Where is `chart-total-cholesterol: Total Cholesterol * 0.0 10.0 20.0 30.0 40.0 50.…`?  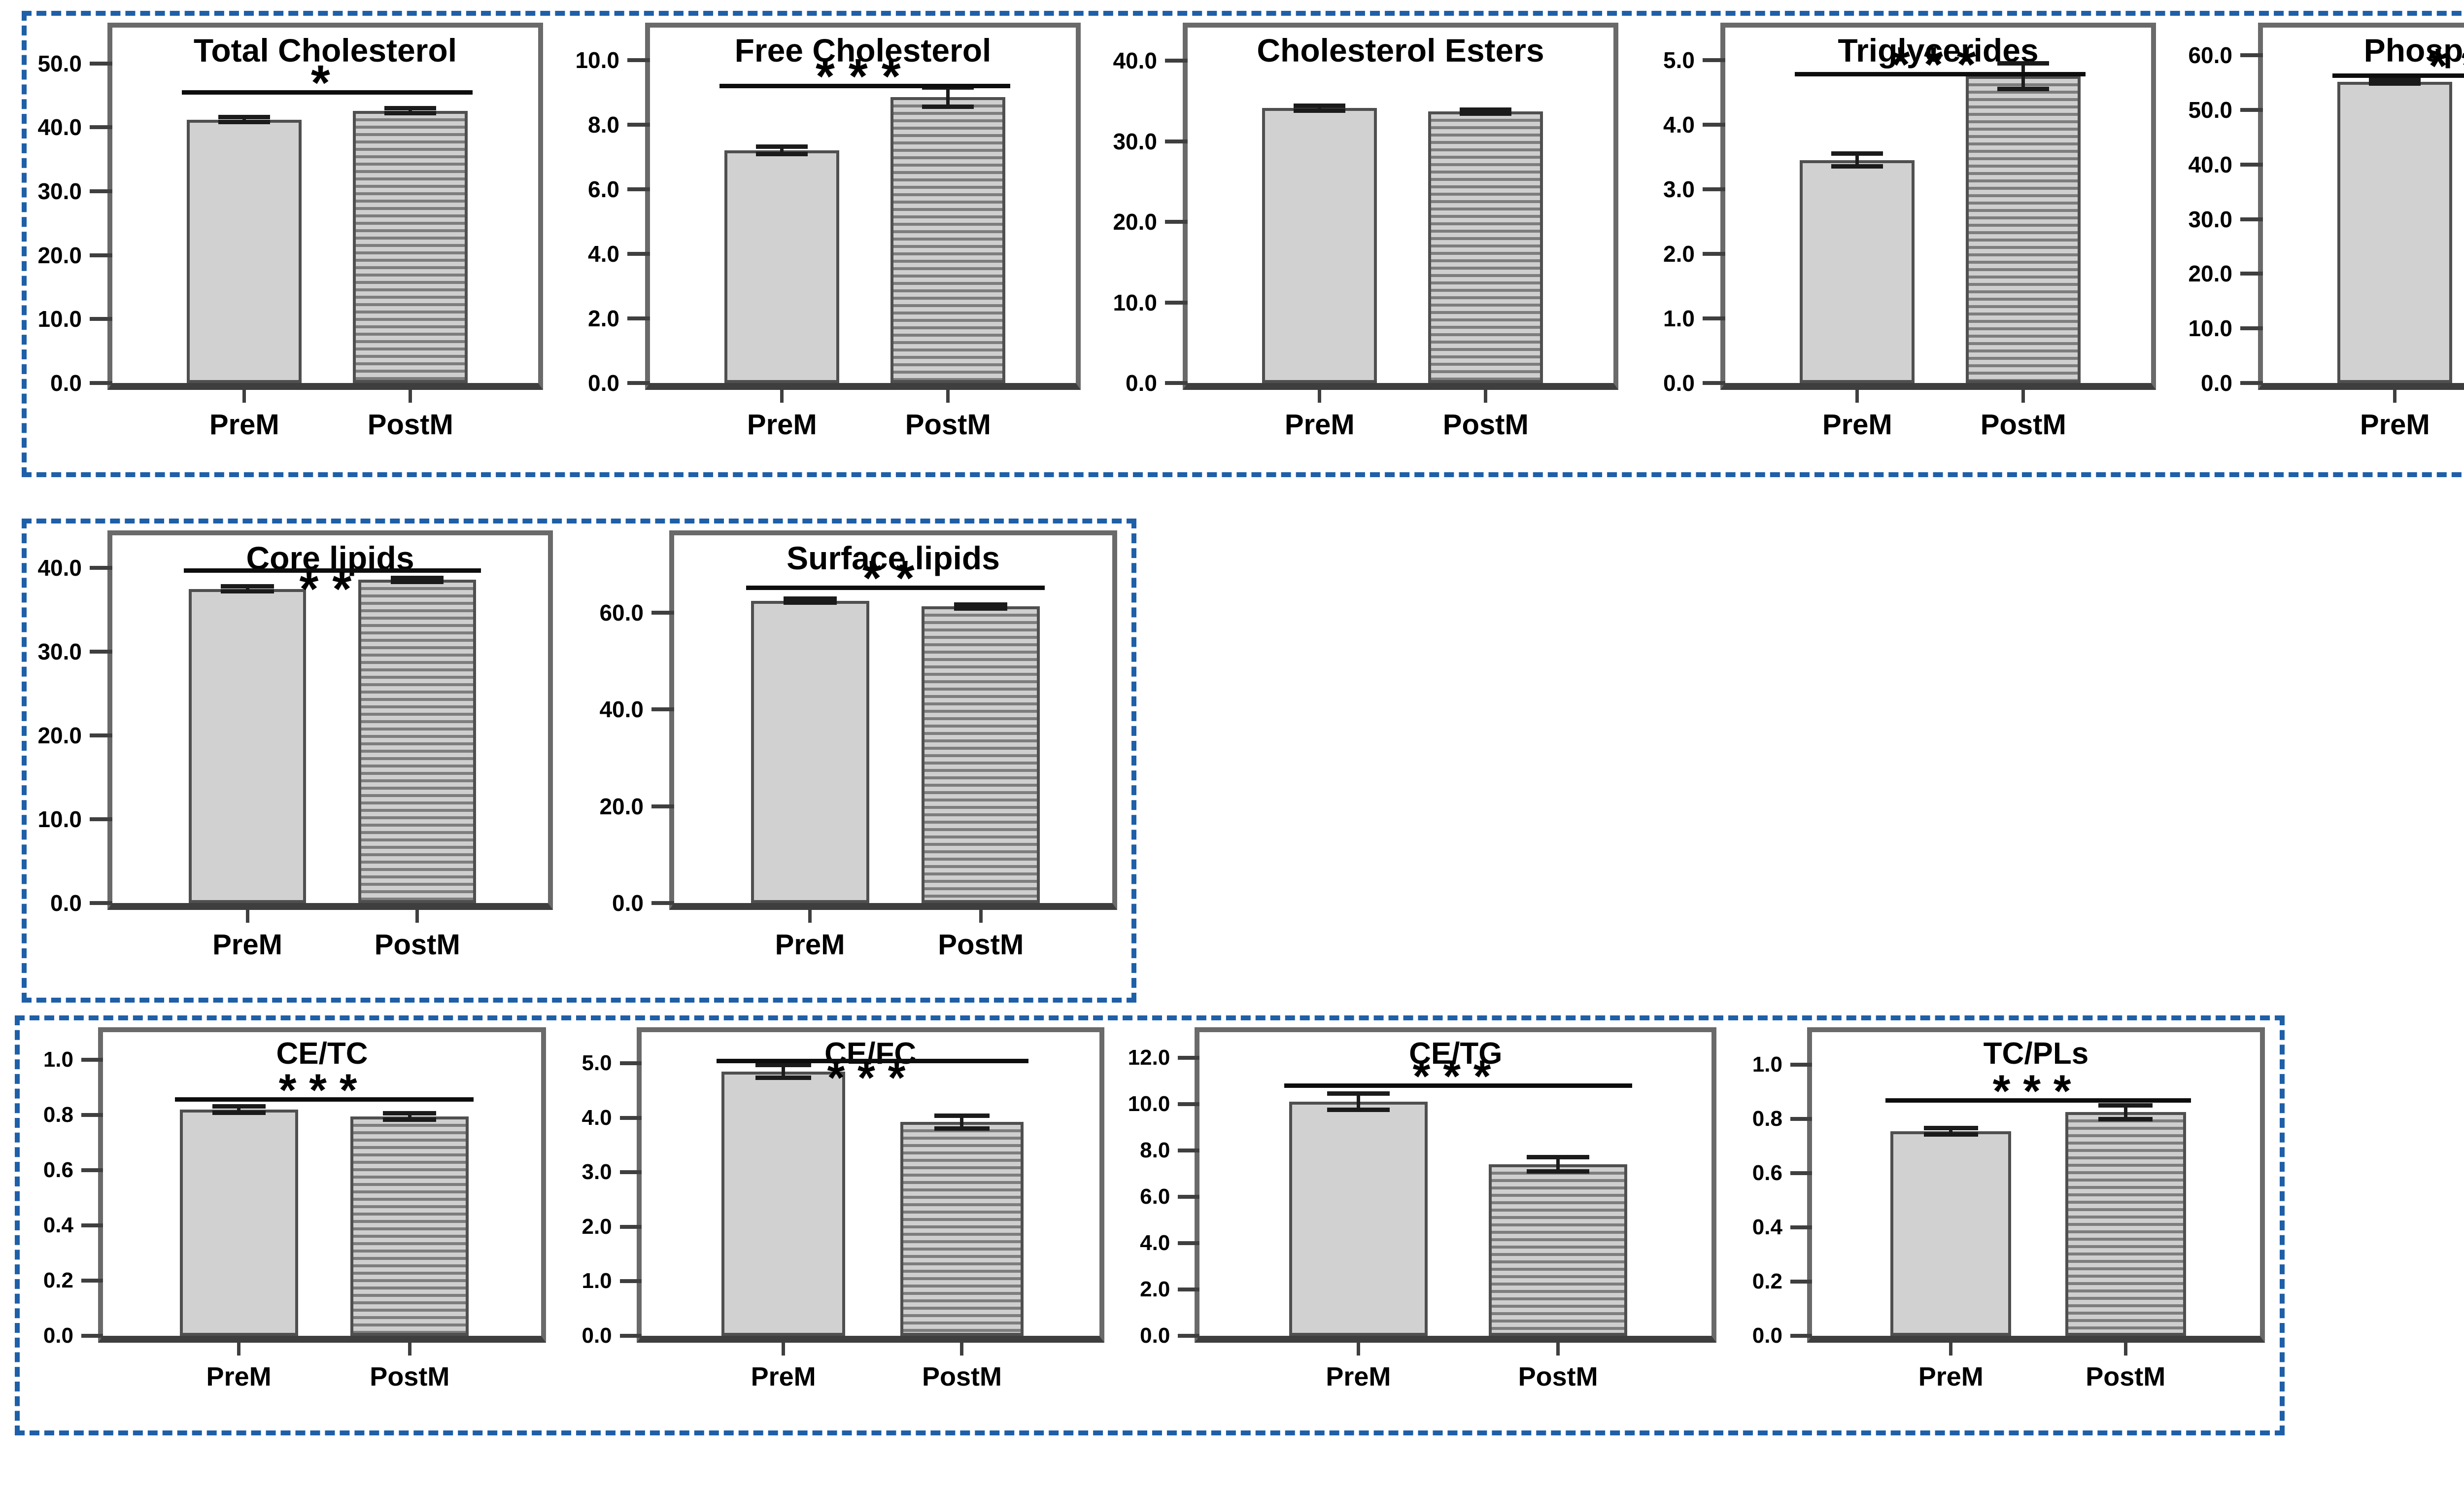 chart-total-cholesterol: Total Cholesterol * 0.0 10.0 20.0 30.0 40.0 50.… is located at coordinates (292, 242).